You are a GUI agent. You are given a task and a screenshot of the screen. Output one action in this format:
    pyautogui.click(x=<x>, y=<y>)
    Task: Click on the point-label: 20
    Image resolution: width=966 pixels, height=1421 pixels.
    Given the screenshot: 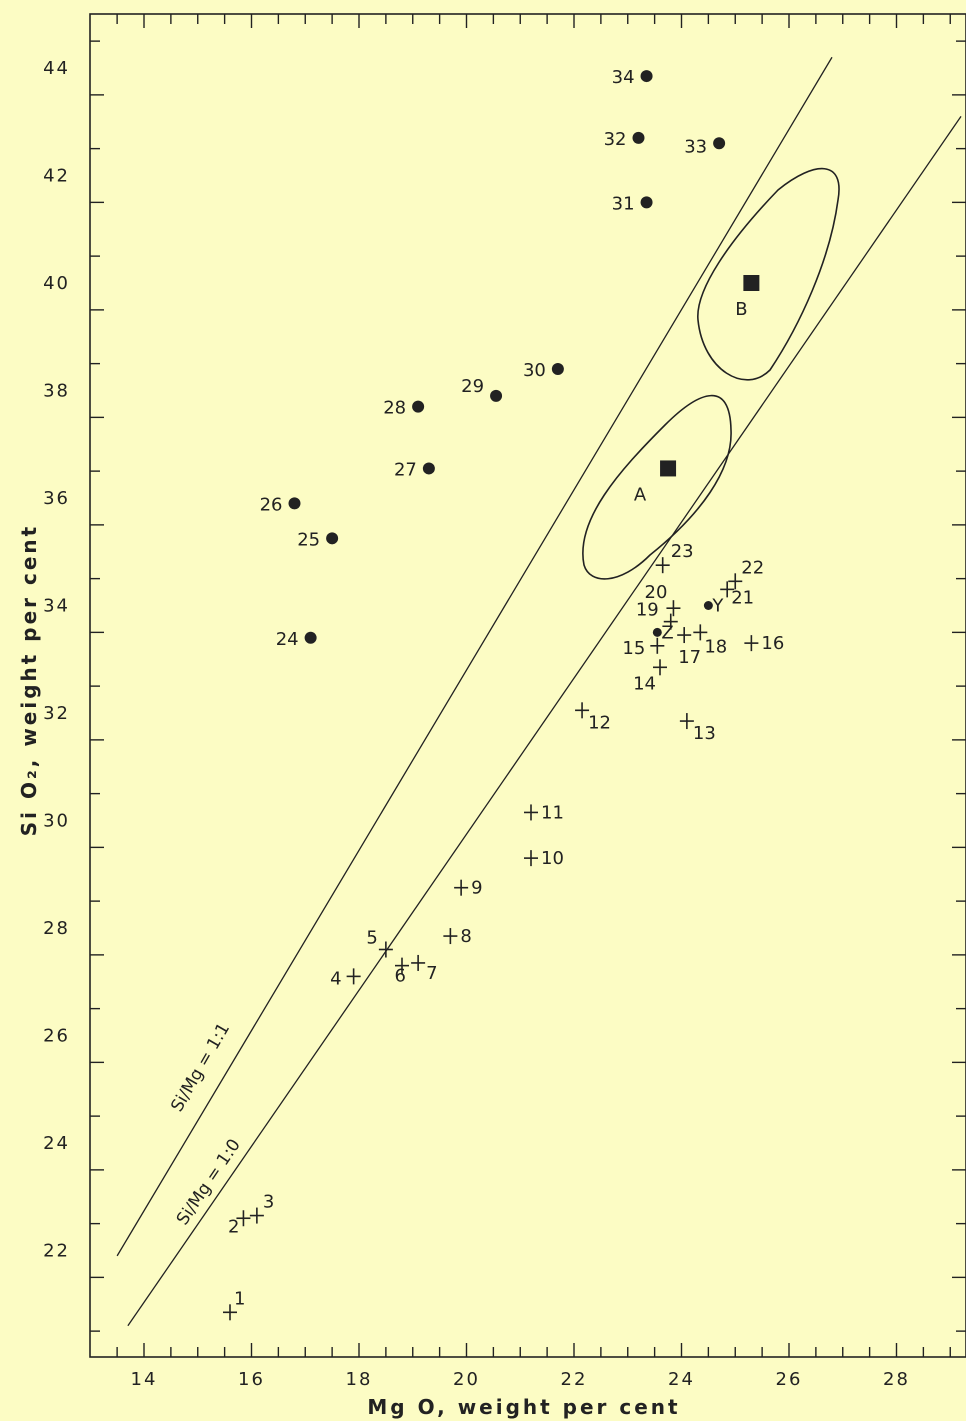 What is the action you would take?
    pyautogui.click(x=656, y=592)
    